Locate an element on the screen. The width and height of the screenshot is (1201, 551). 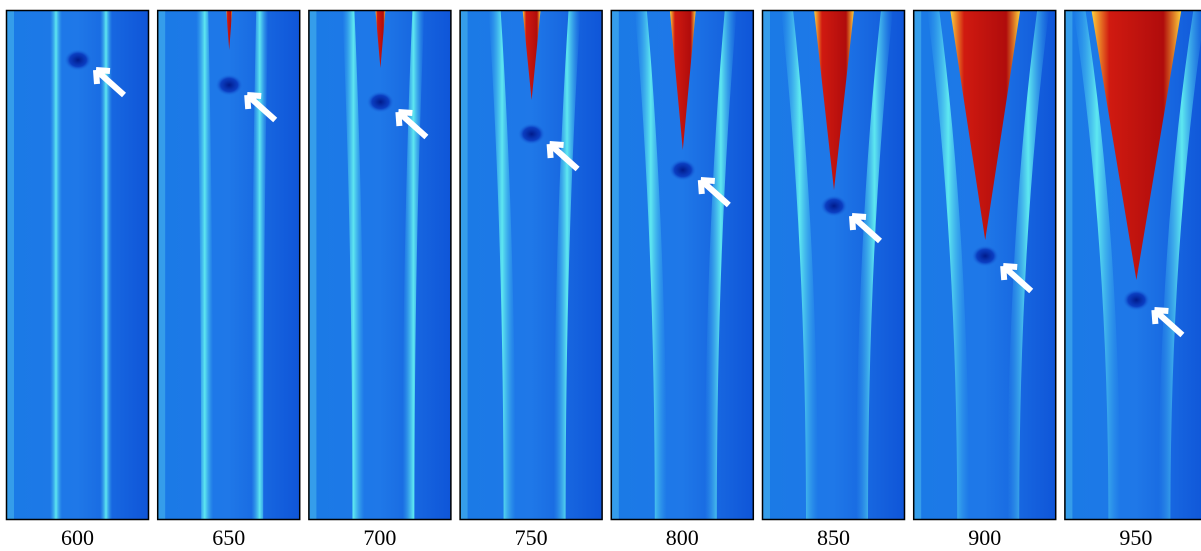
panel-label: 850 is located at coordinates (833, 537).